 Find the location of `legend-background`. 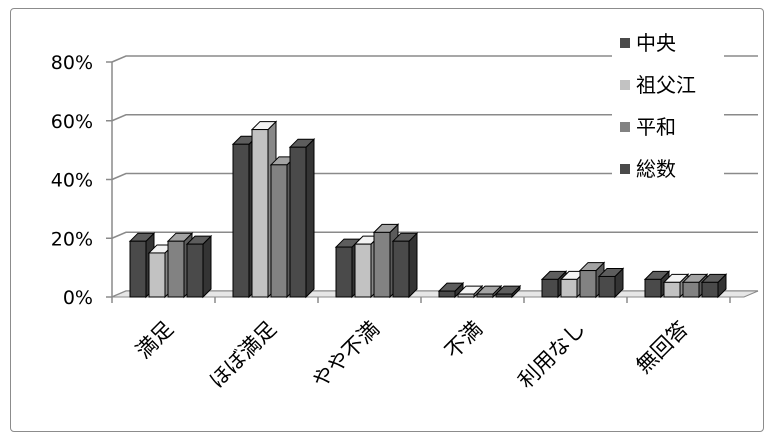

legend-background is located at coordinates (668, 114).